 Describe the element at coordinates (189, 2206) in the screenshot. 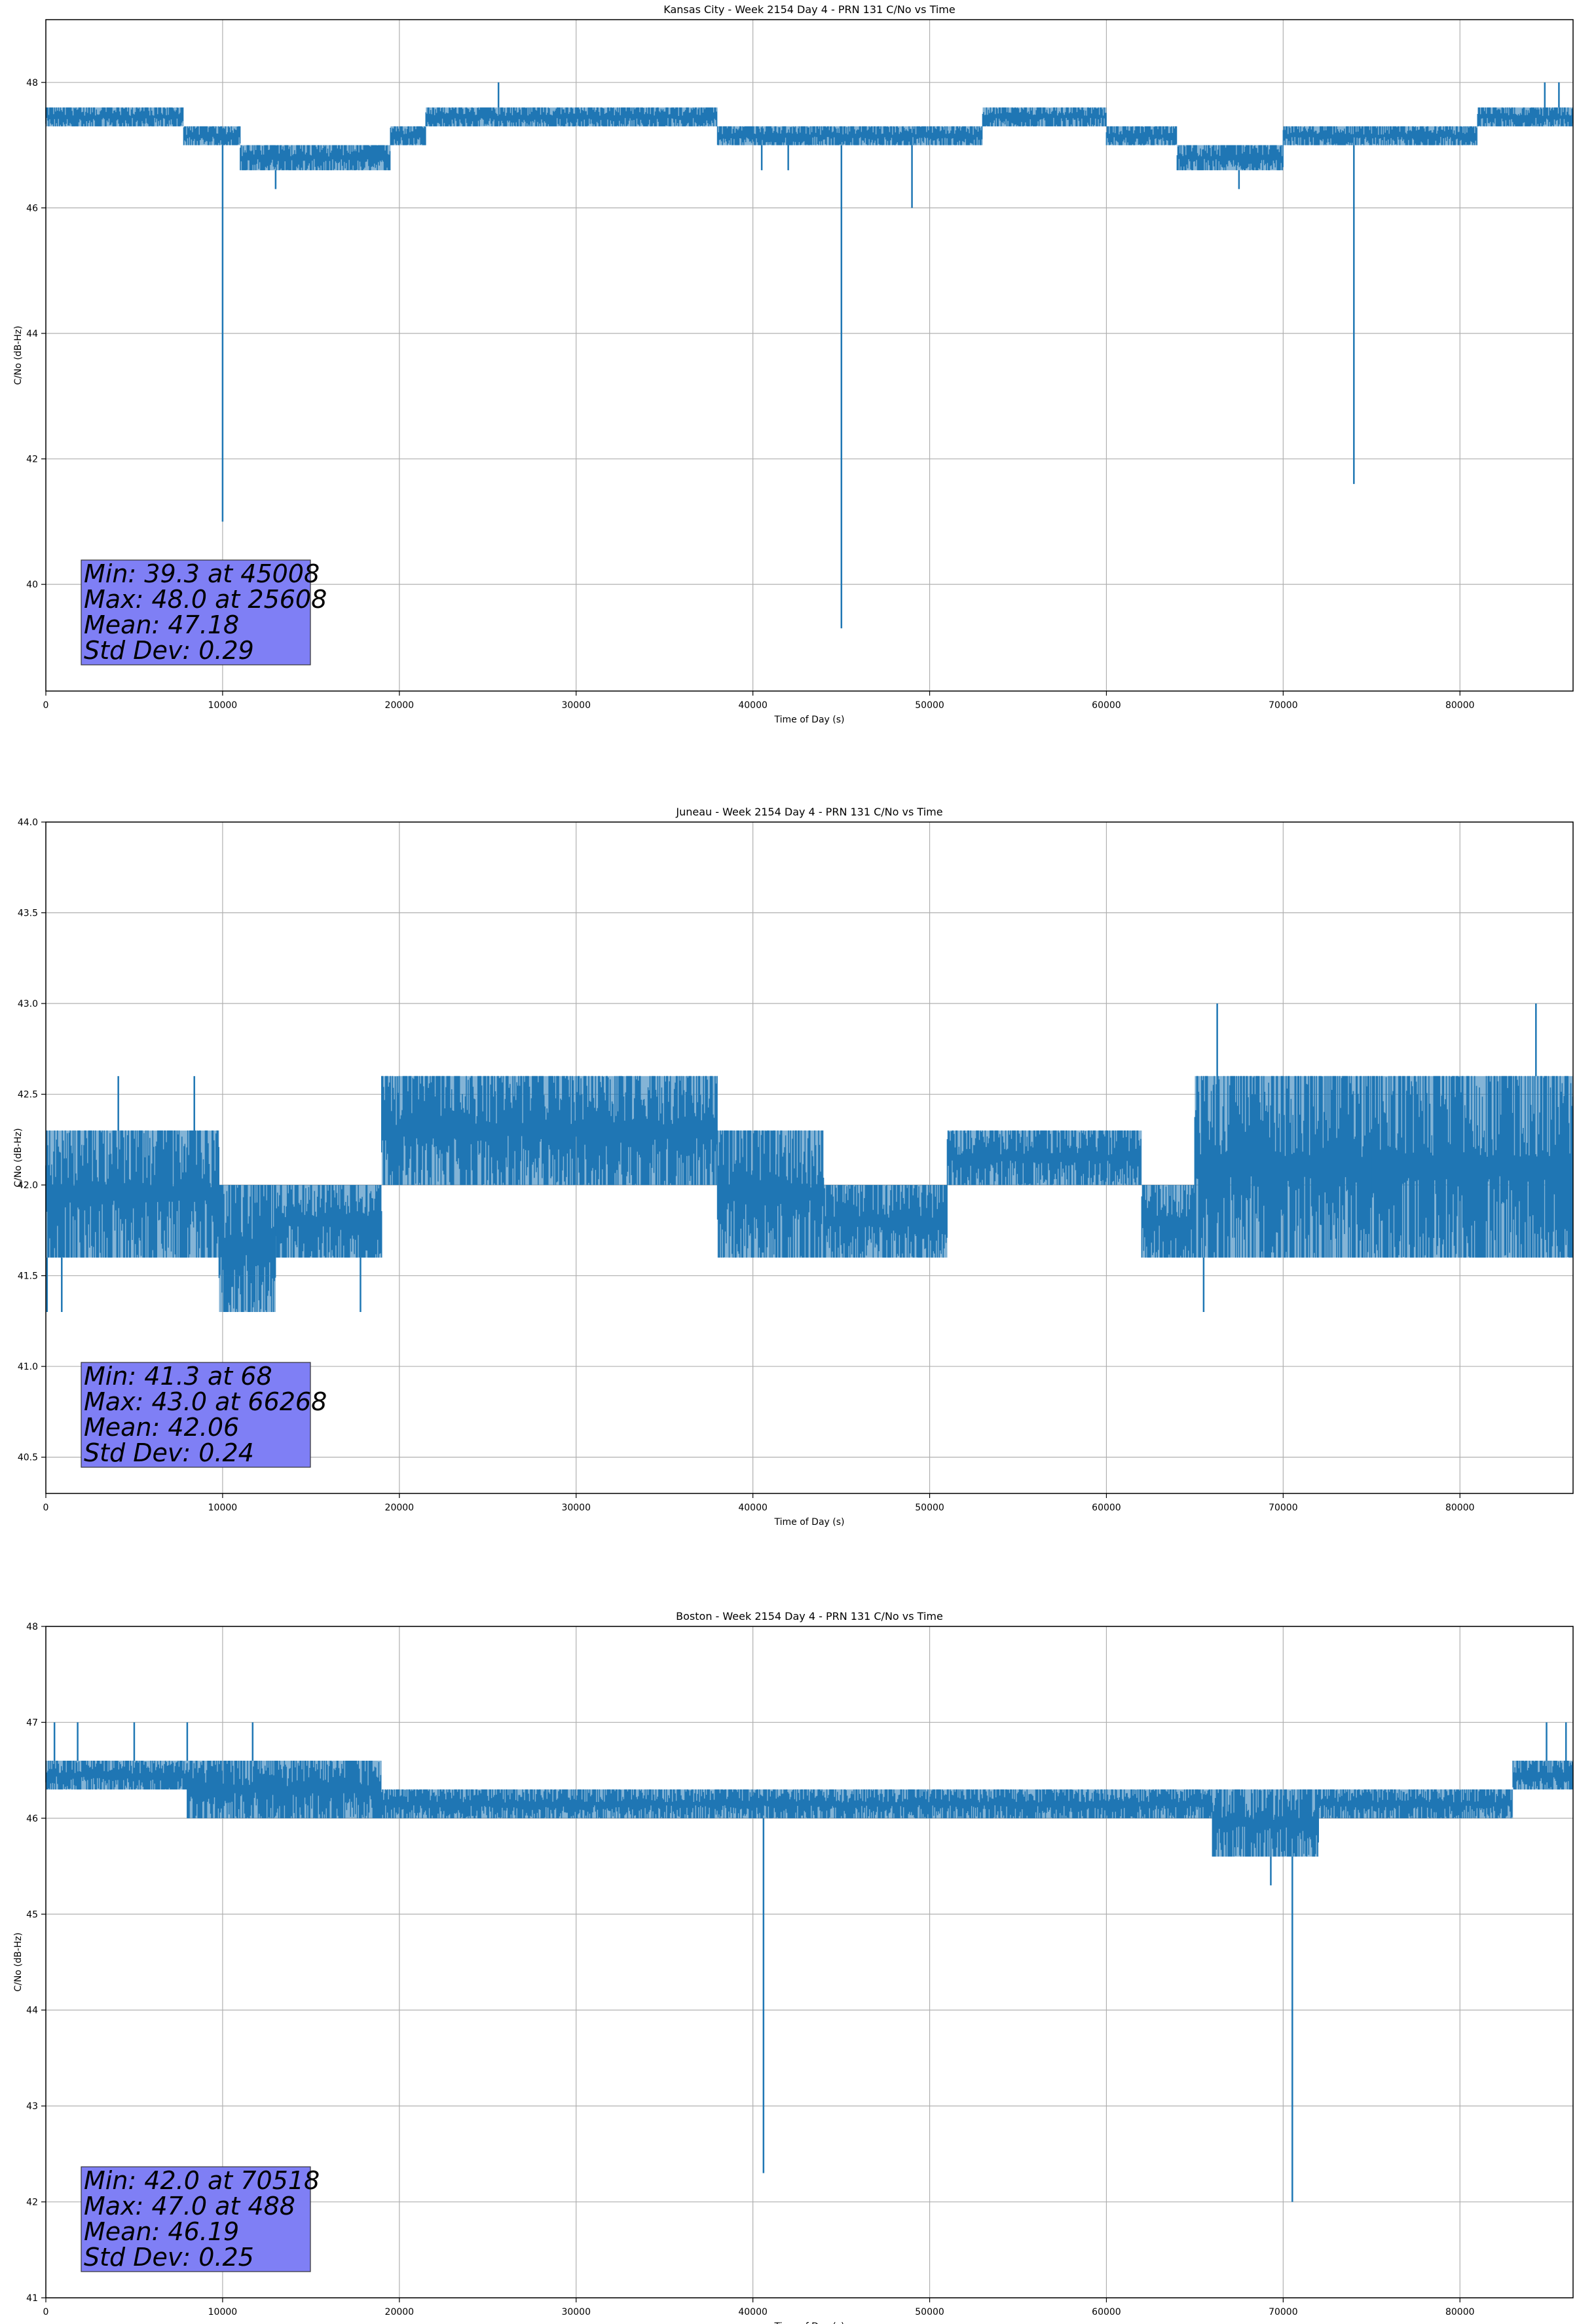

I see `stats-line: Max: 47.0 at 488` at that location.